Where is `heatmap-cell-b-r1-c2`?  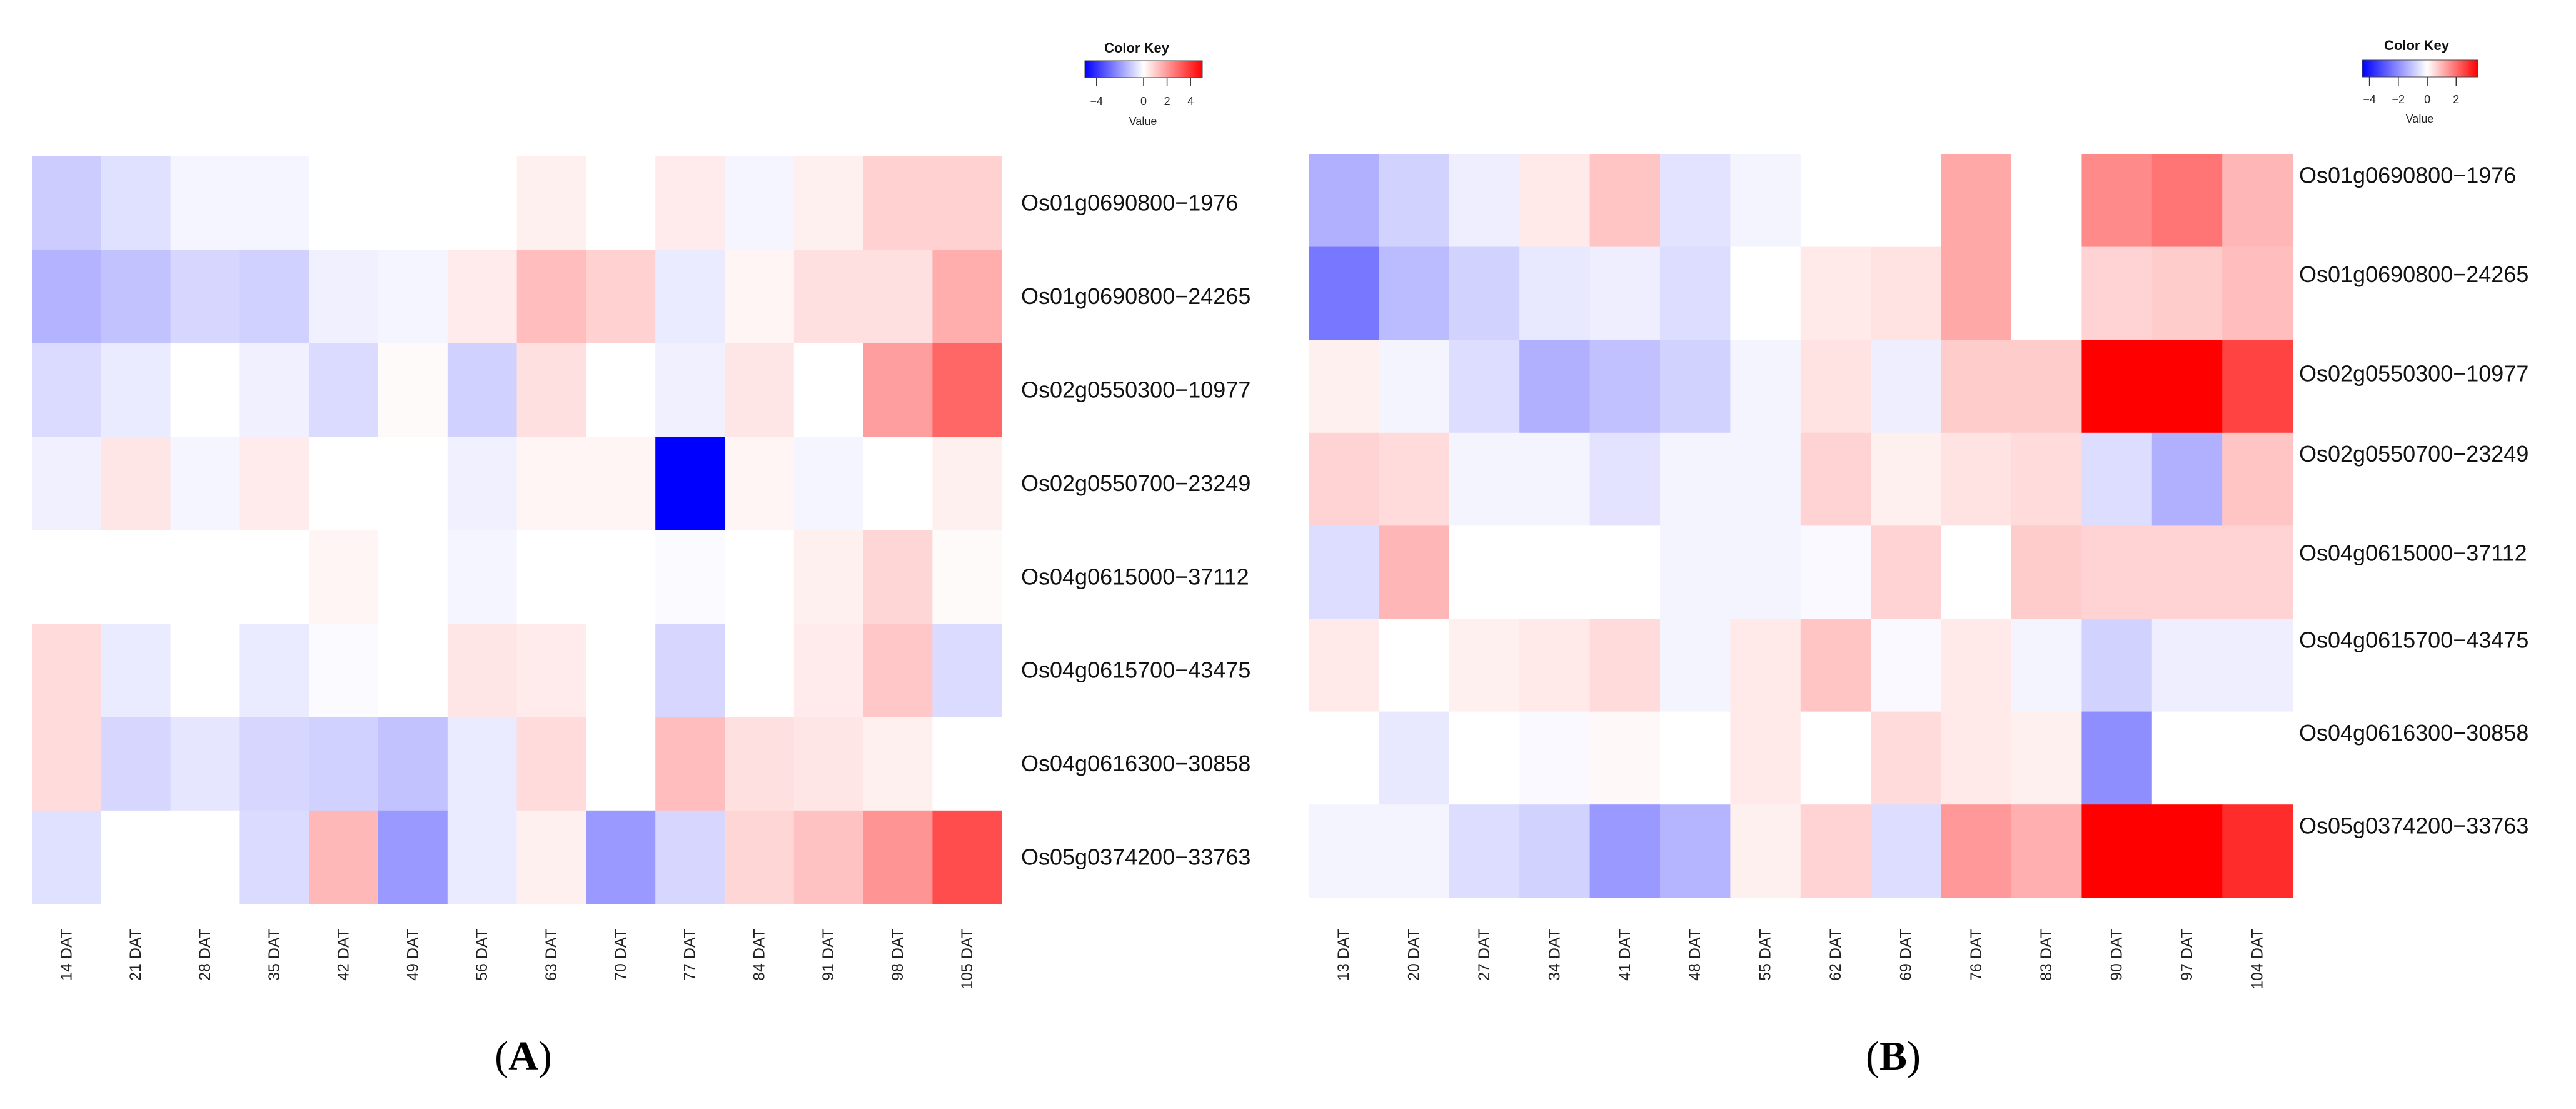
heatmap-cell-b-r1-c2 is located at coordinates (1484, 293).